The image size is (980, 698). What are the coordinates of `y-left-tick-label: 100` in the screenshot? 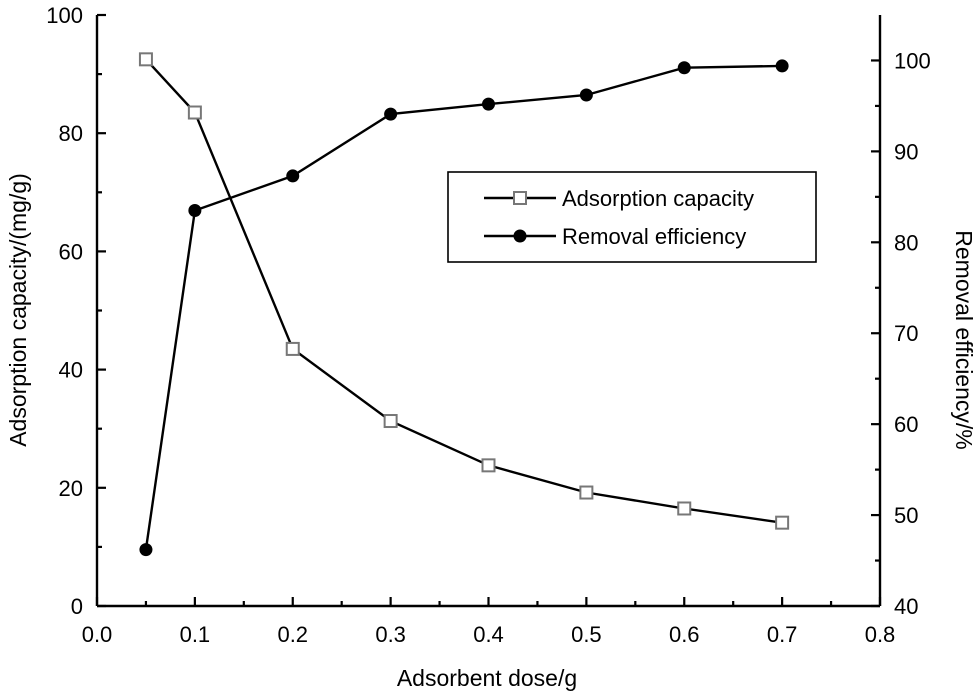 It's located at (64, 15).